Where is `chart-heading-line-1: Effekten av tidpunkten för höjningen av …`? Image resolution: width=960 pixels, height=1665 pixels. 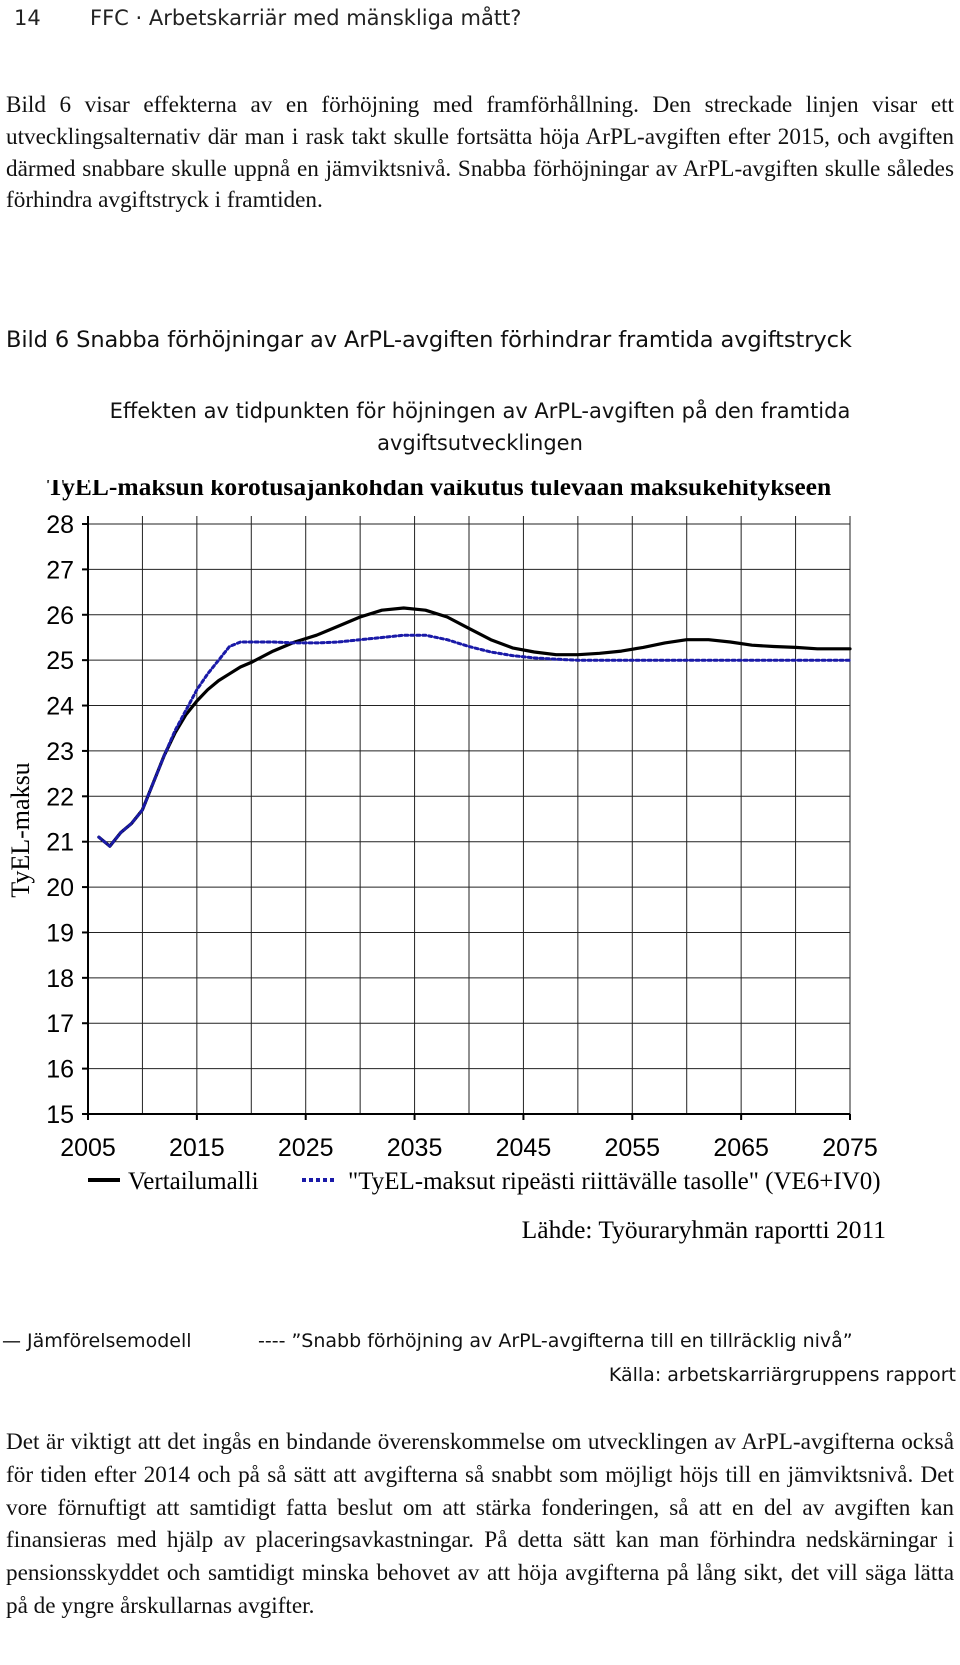
chart-heading-line-1: Effekten av tidpunkten för höjningen av … is located at coordinates (480, 411).